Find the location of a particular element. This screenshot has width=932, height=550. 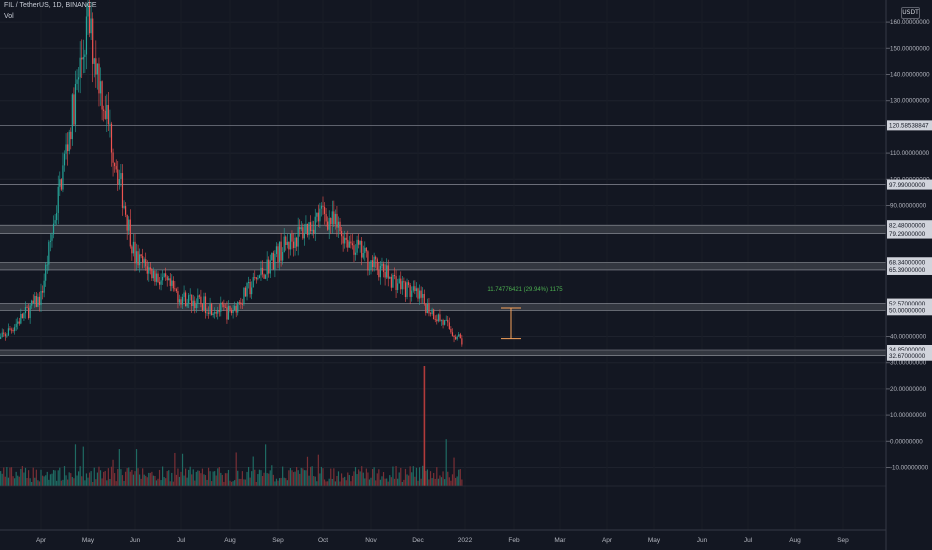

x-tick-label: Nov is located at coordinates (371, 540).